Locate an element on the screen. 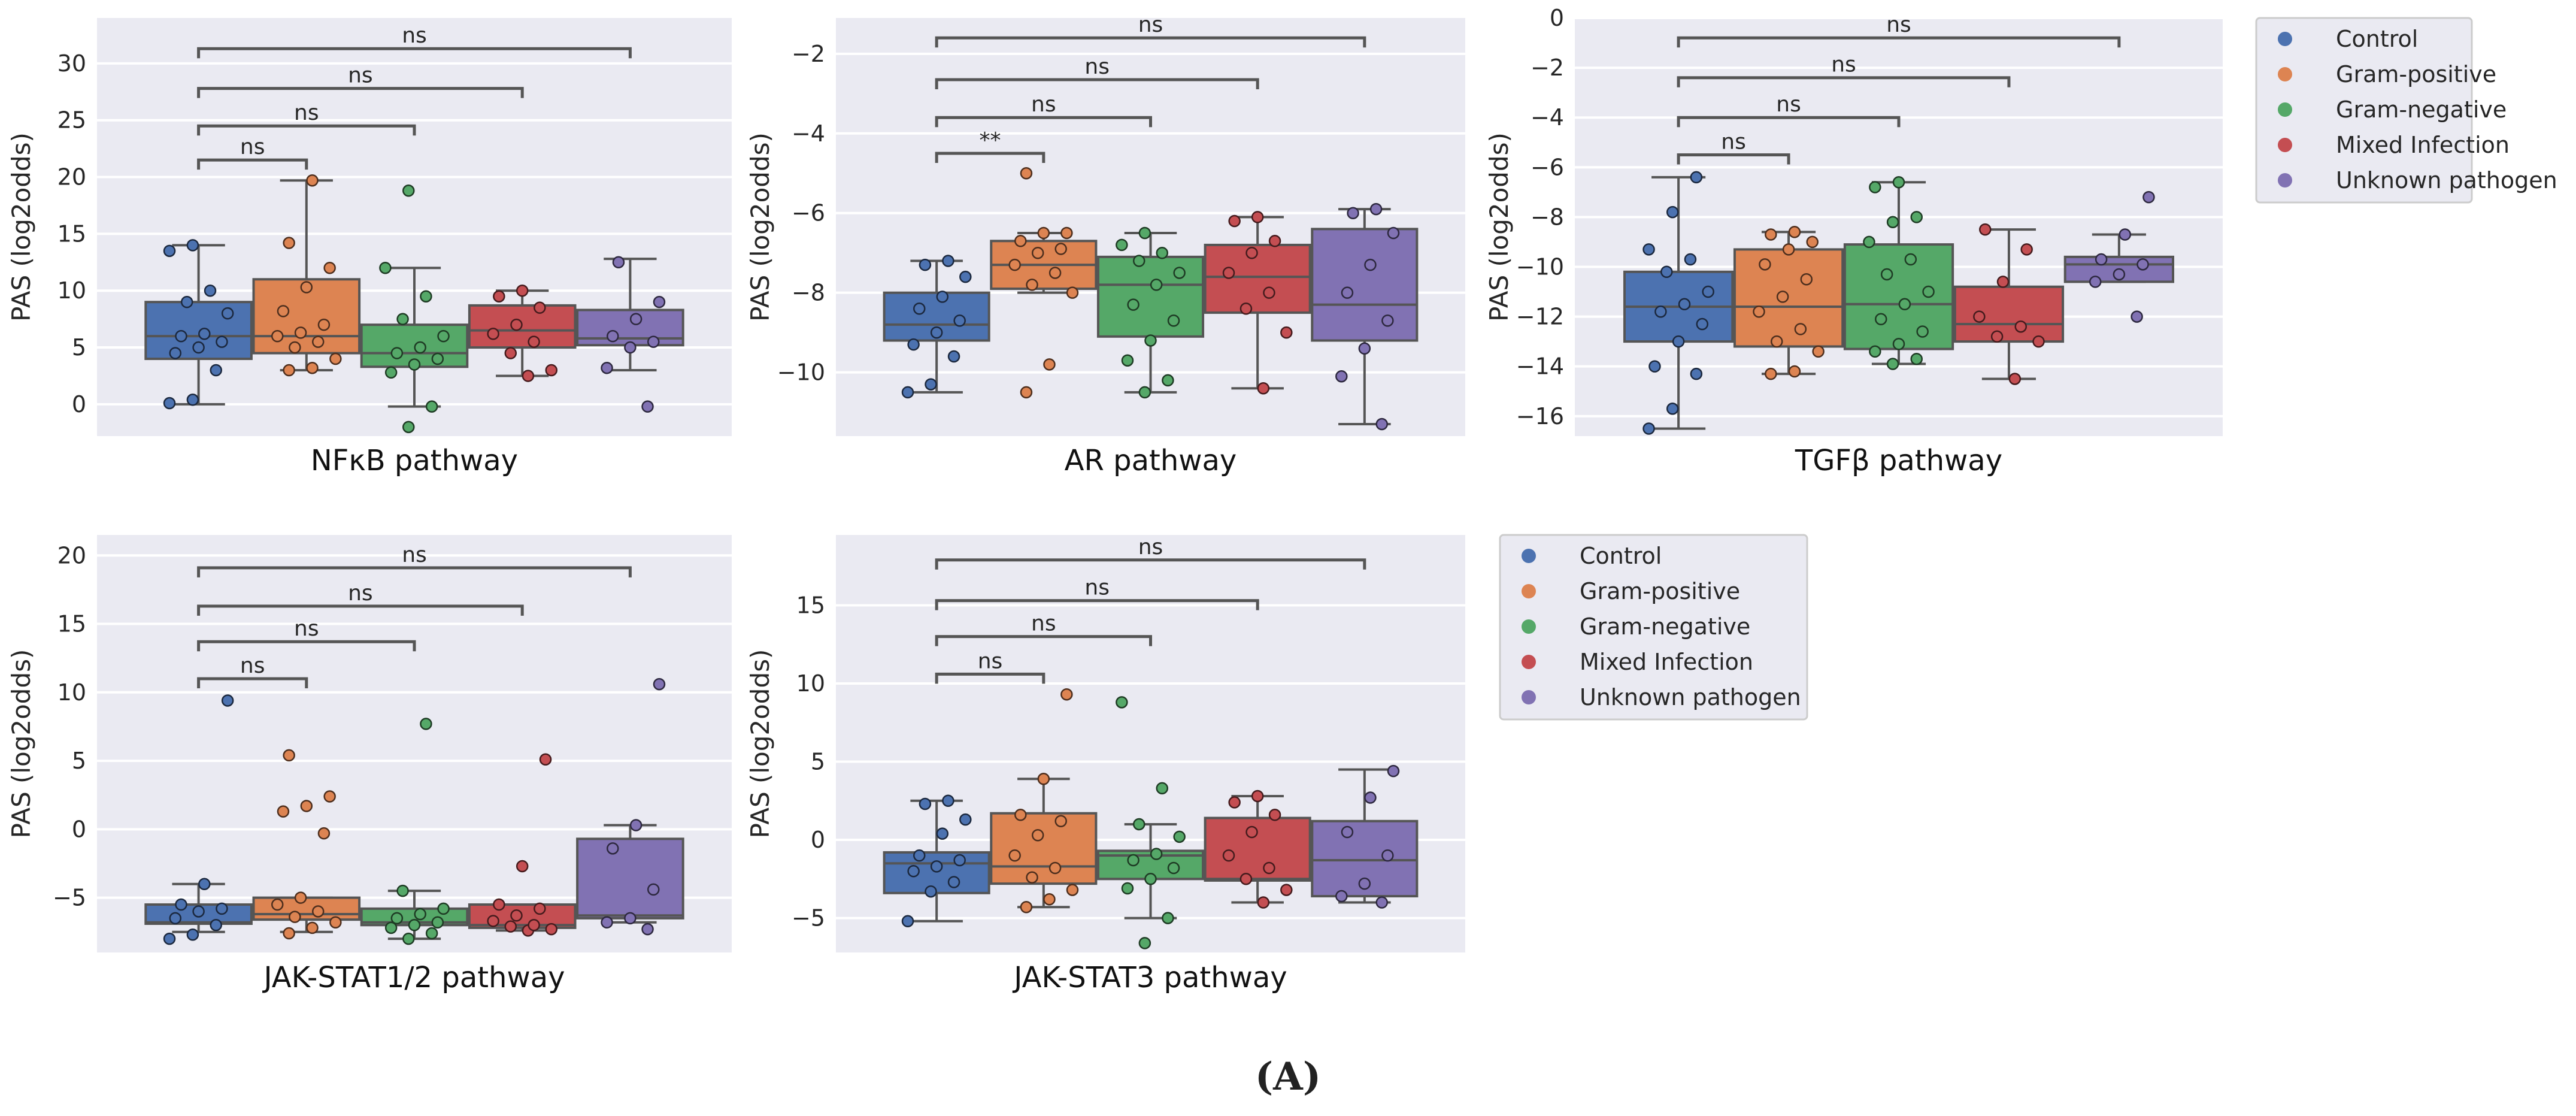  y-tick-label: −2 is located at coordinates (808, 54).